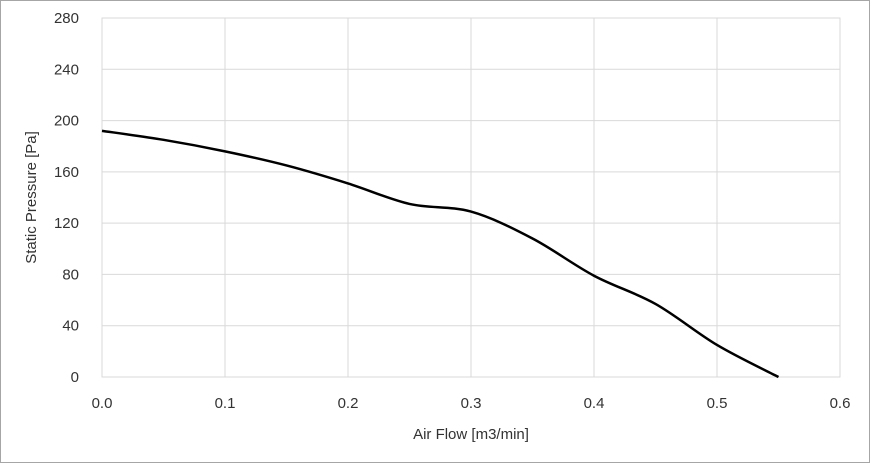 The width and height of the screenshot is (870, 463). I want to click on x-axis-title: Air Flow [m3/min], so click(471, 434).